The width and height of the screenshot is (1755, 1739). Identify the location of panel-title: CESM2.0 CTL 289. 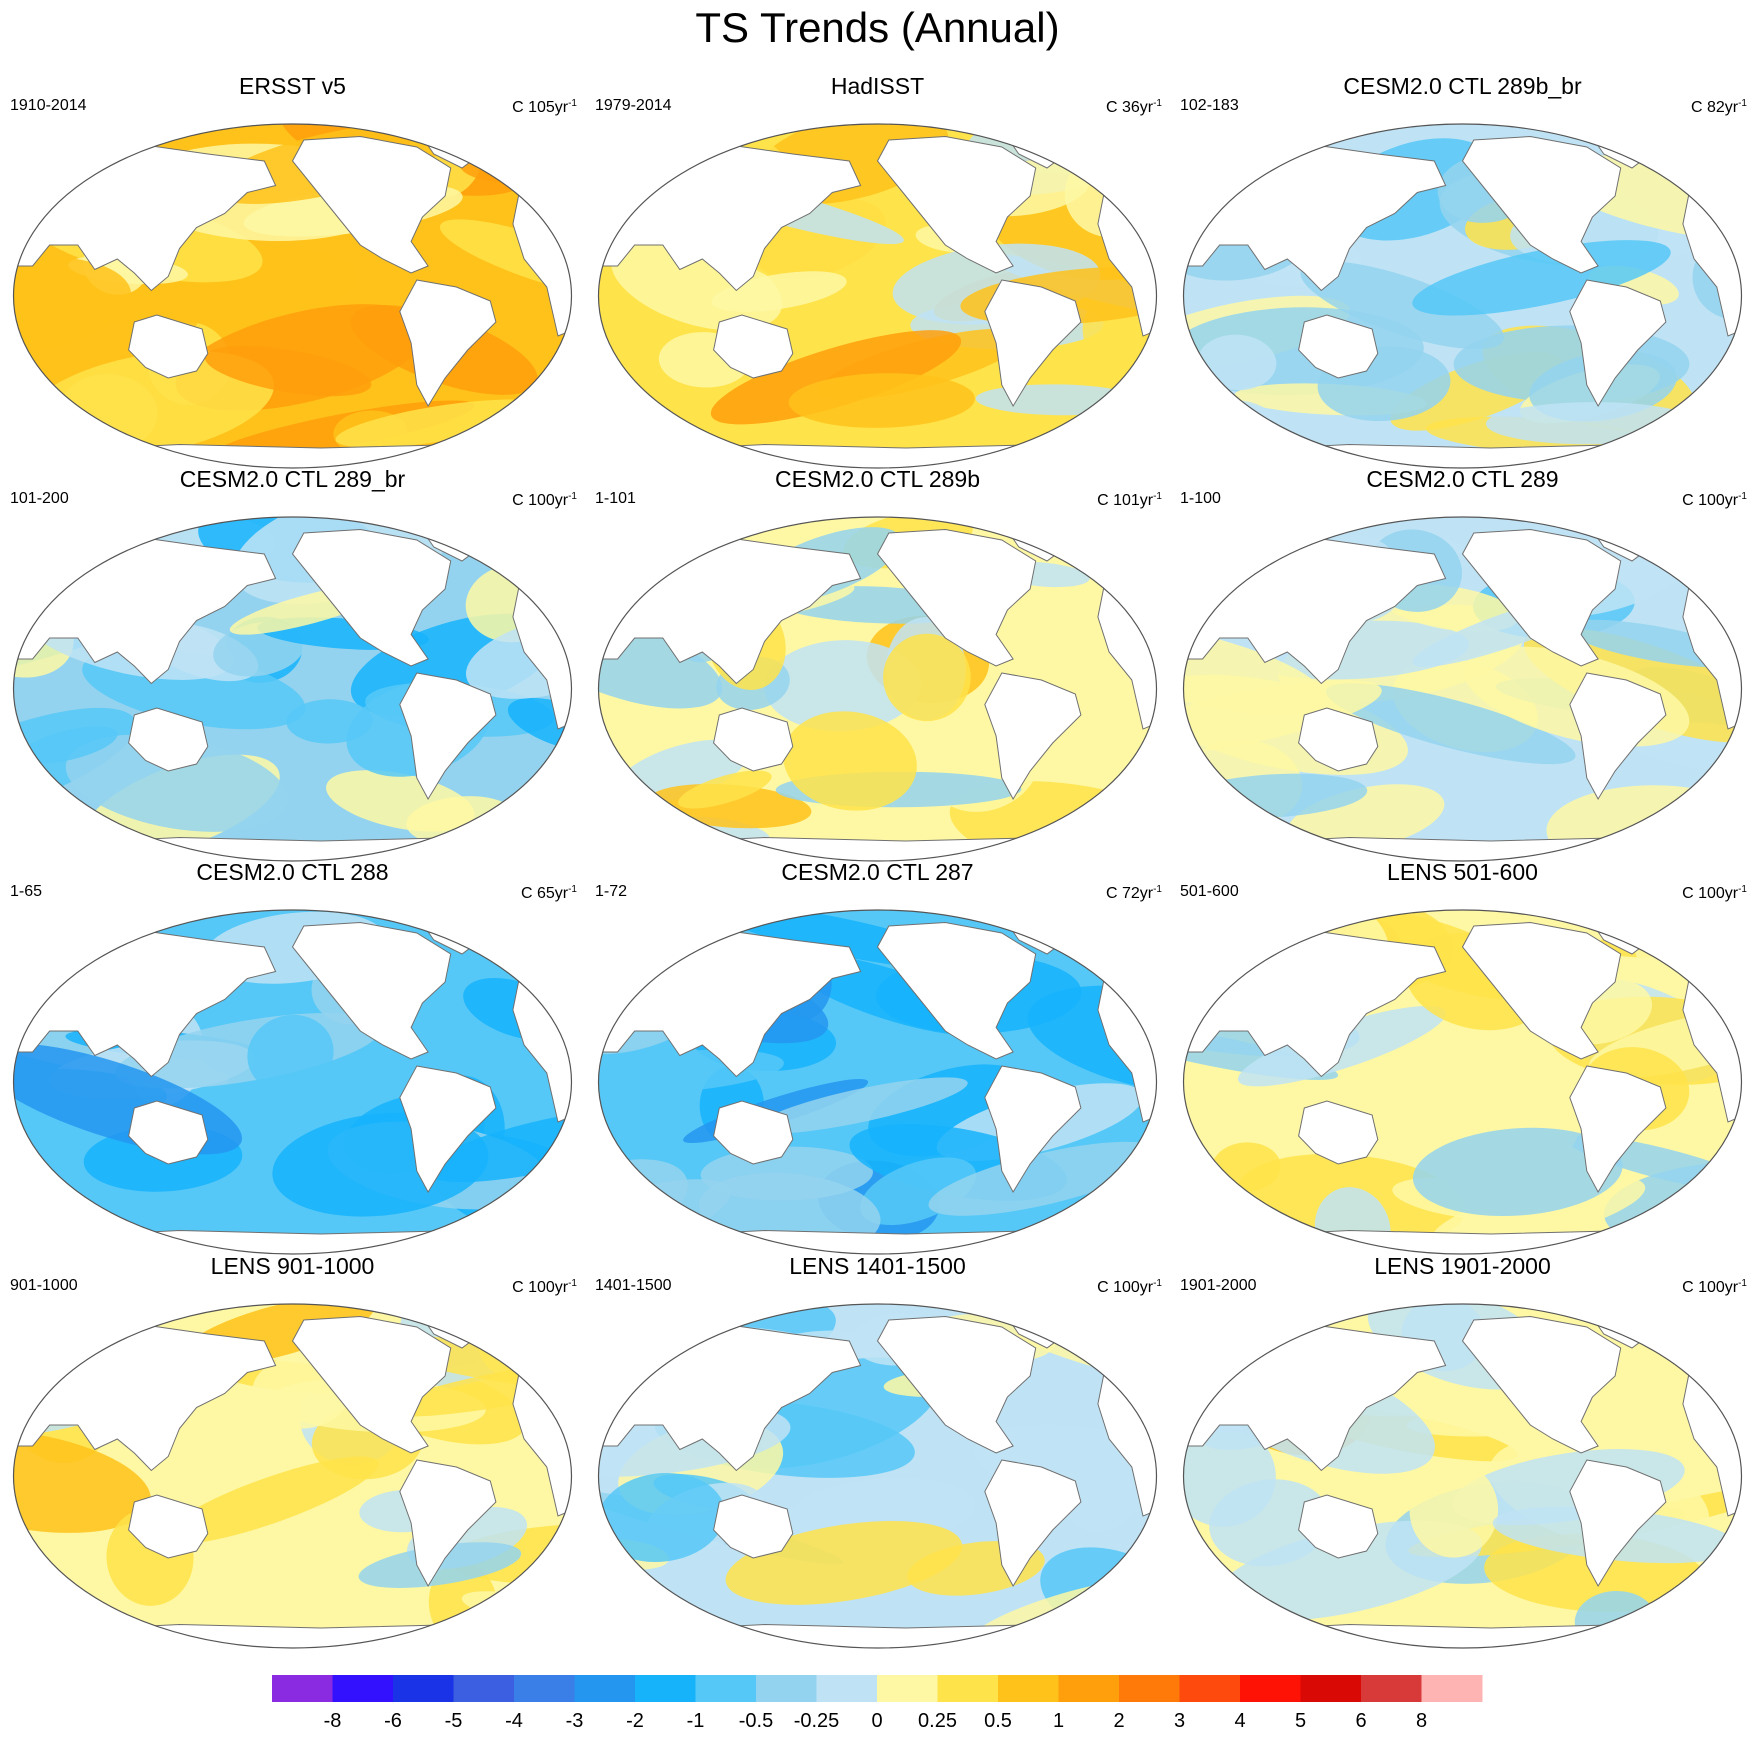
(1462, 479).